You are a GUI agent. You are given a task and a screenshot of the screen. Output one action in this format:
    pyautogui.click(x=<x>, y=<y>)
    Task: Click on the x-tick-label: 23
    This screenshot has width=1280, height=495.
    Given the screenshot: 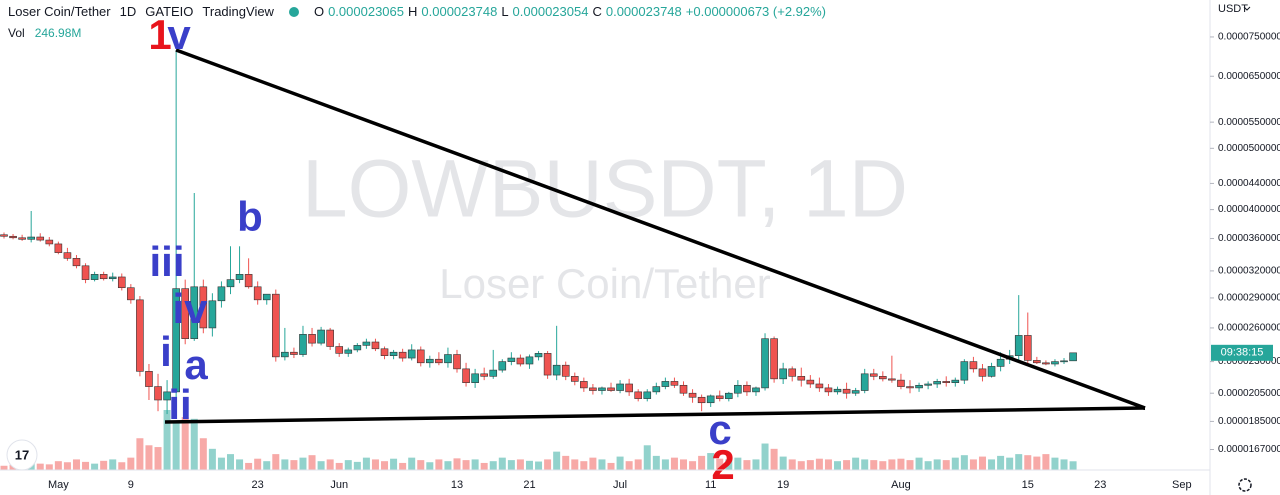 What is the action you would take?
    pyautogui.click(x=1100, y=485)
    